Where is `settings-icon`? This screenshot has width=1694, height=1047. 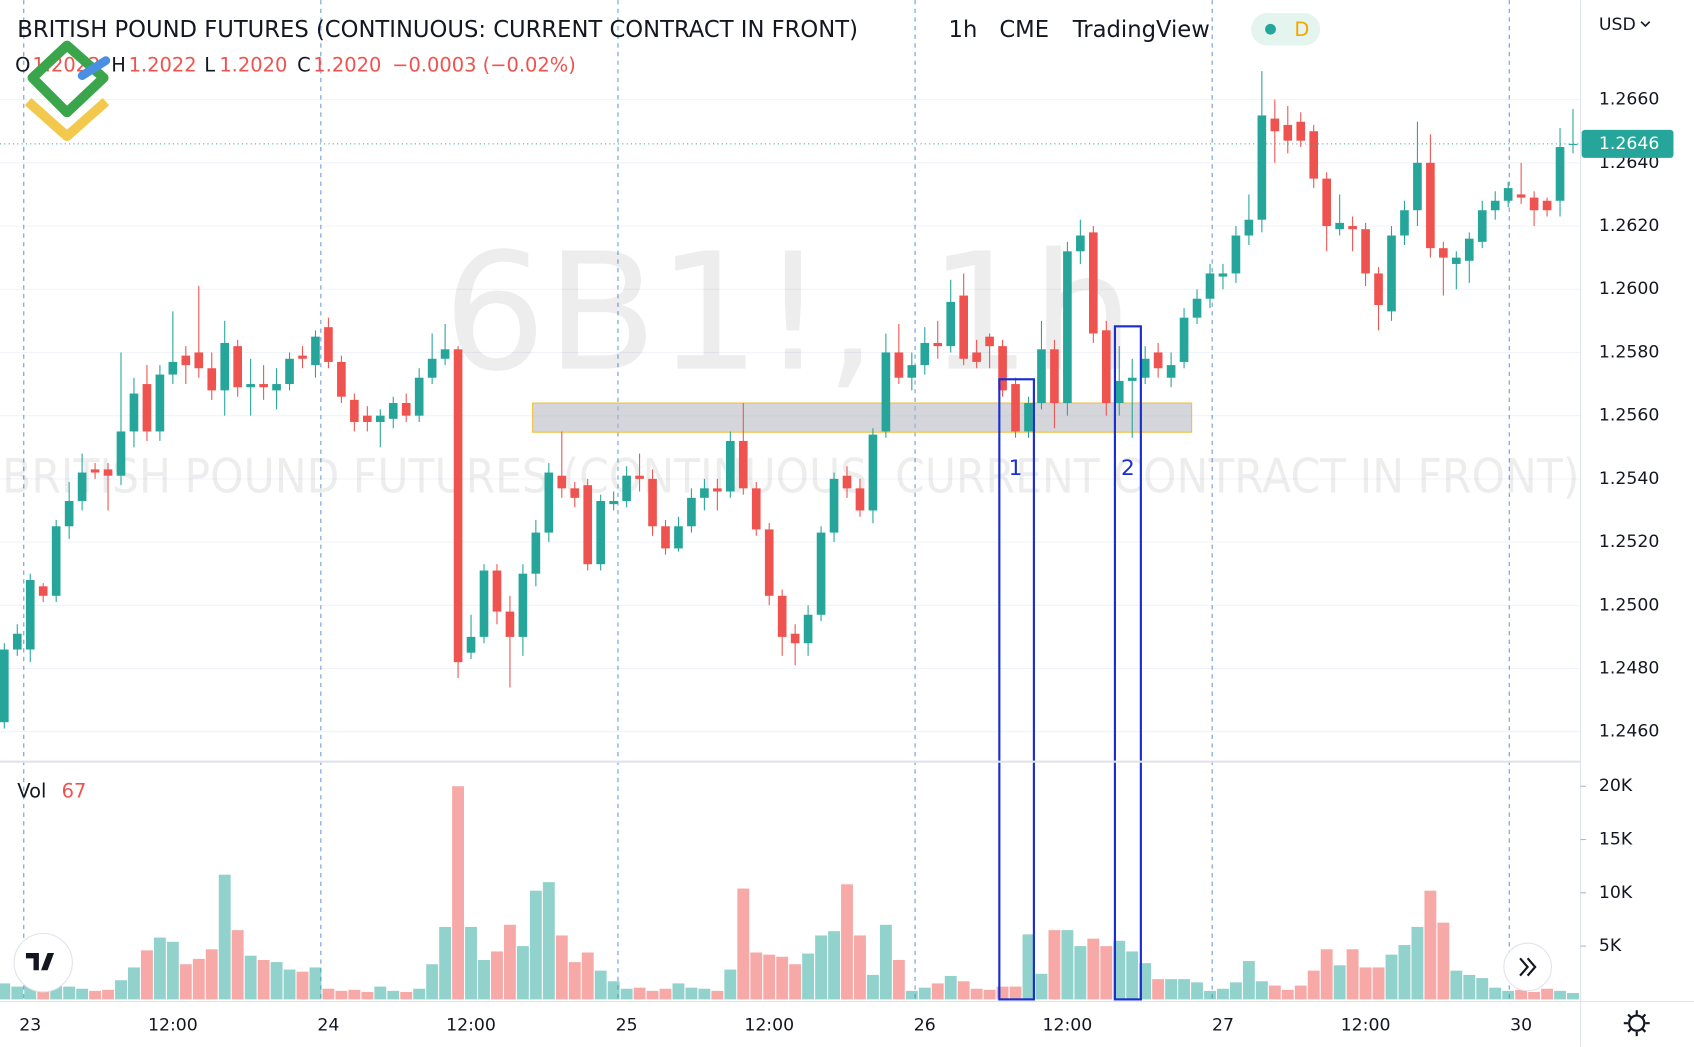 settings-icon is located at coordinates (1636, 1023).